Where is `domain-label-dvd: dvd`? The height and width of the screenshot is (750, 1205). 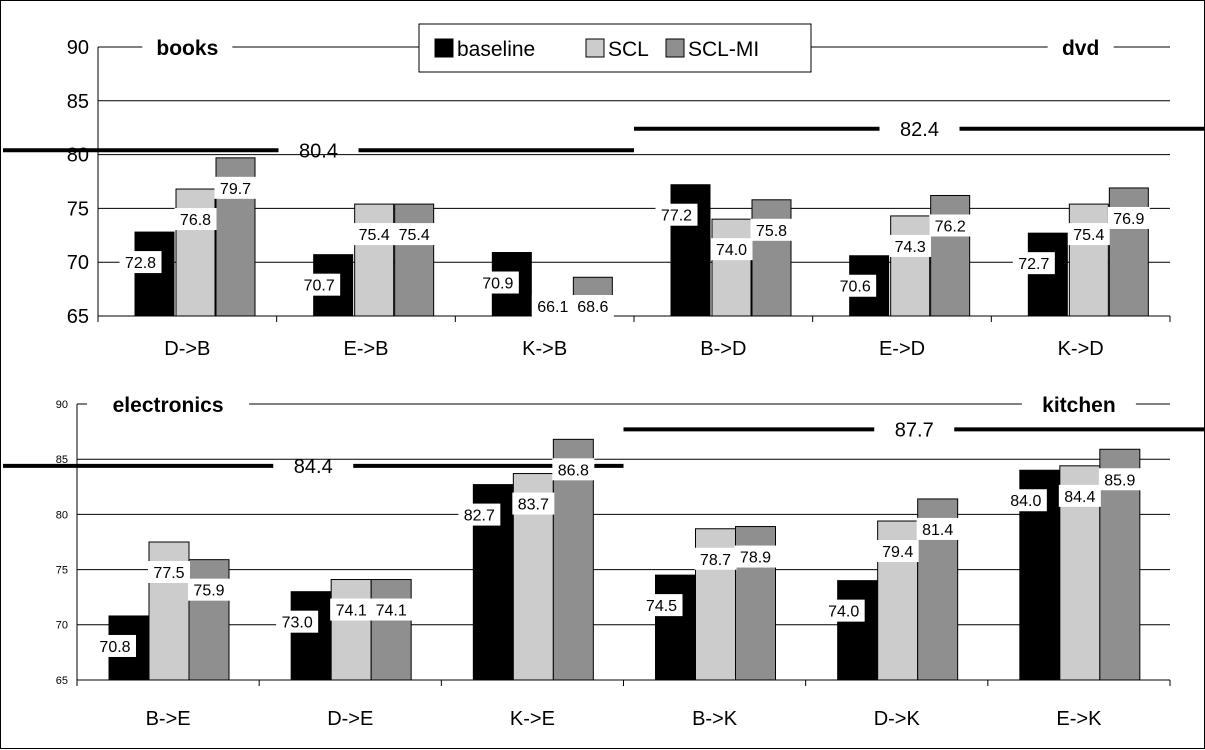
domain-label-dvd: dvd is located at coordinates (1080, 48).